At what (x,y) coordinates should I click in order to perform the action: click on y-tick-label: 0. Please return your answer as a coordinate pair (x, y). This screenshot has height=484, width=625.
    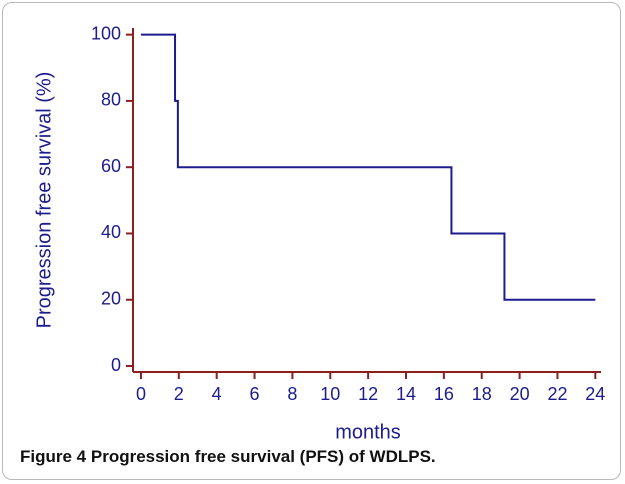
    Looking at the image, I should click on (116, 365).